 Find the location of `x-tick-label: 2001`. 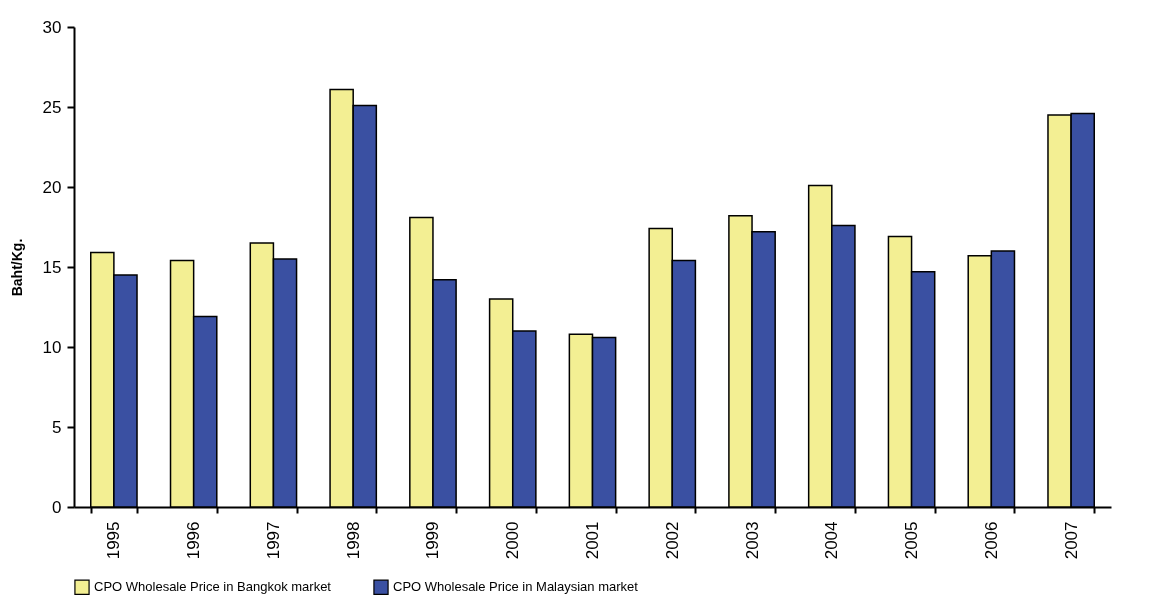

x-tick-label: 2001 is located at coordinates (592, 540).